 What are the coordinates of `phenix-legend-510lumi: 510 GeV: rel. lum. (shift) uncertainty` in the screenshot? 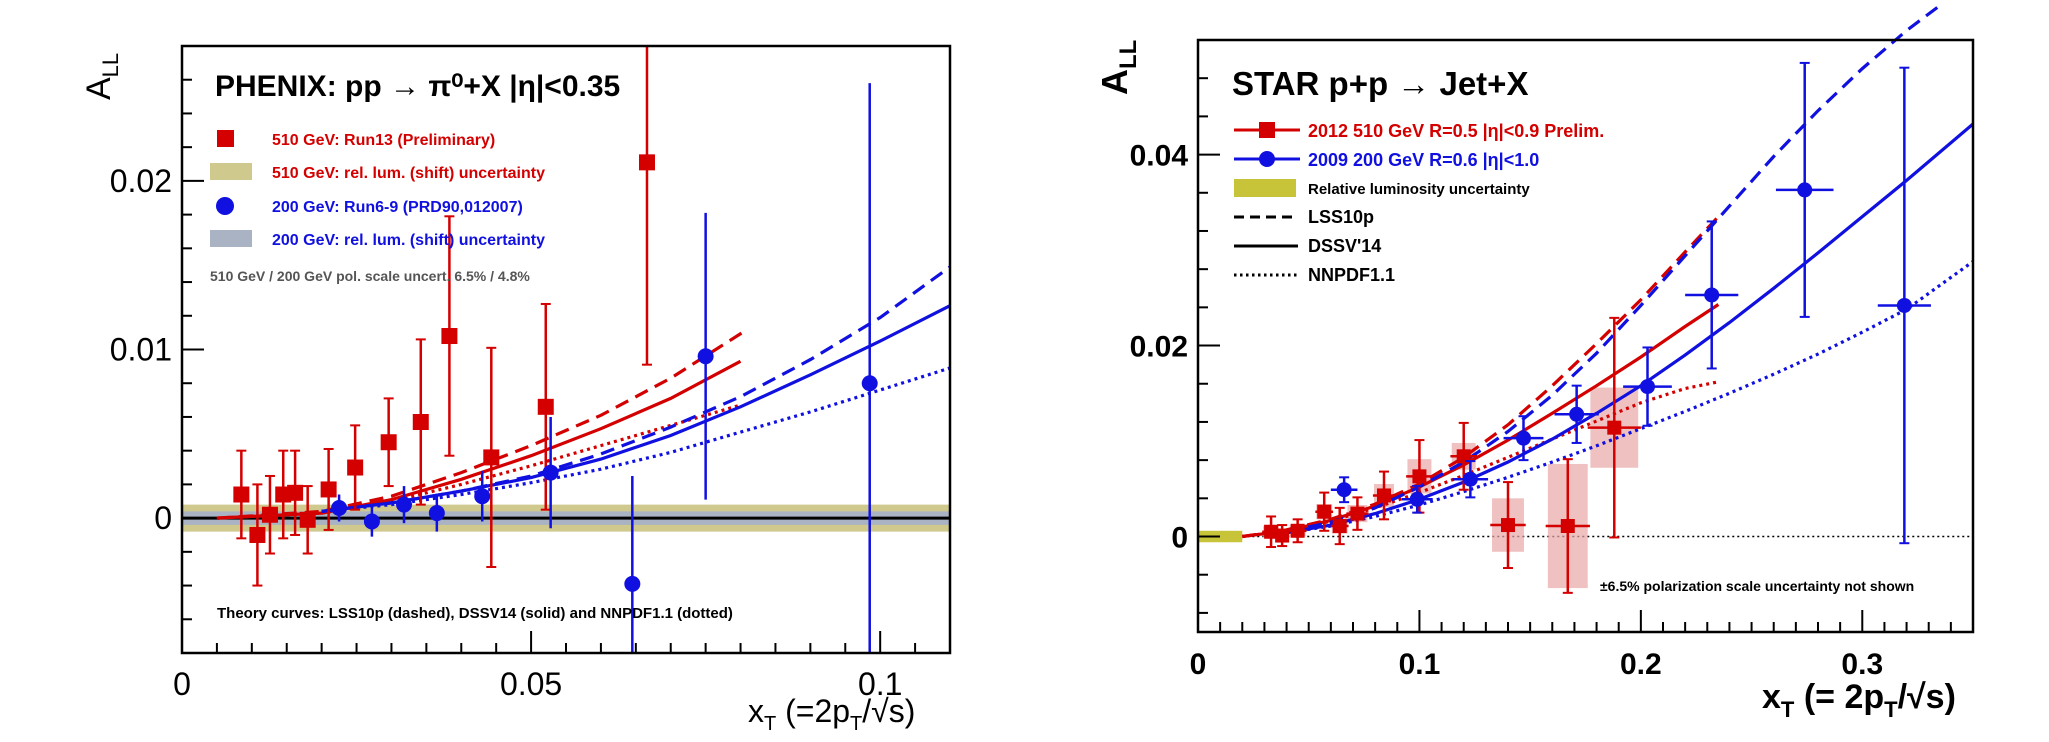 It's located at (408, 173).